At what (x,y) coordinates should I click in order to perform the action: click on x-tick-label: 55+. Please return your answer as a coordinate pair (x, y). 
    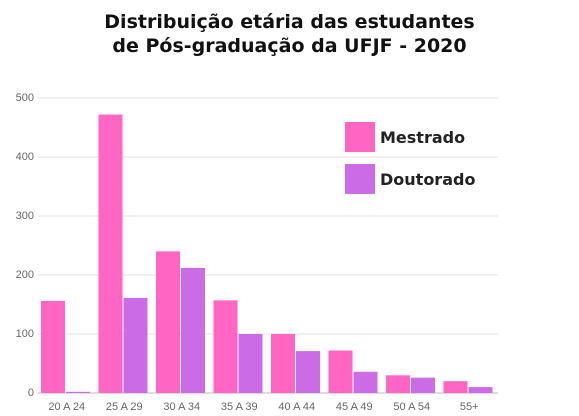
    Looking at the image, I should click on (469, 407).